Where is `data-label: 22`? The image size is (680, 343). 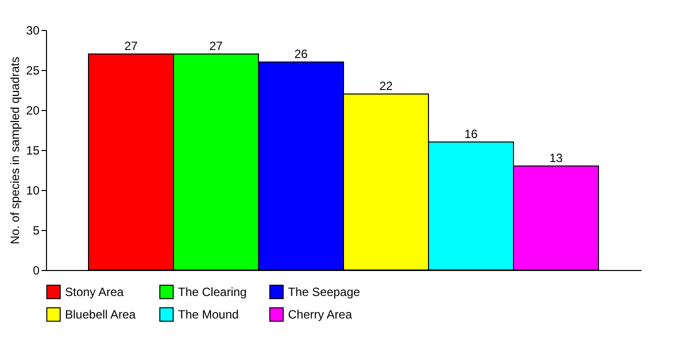
data-label: 22 is located at coordinates (386, 86).